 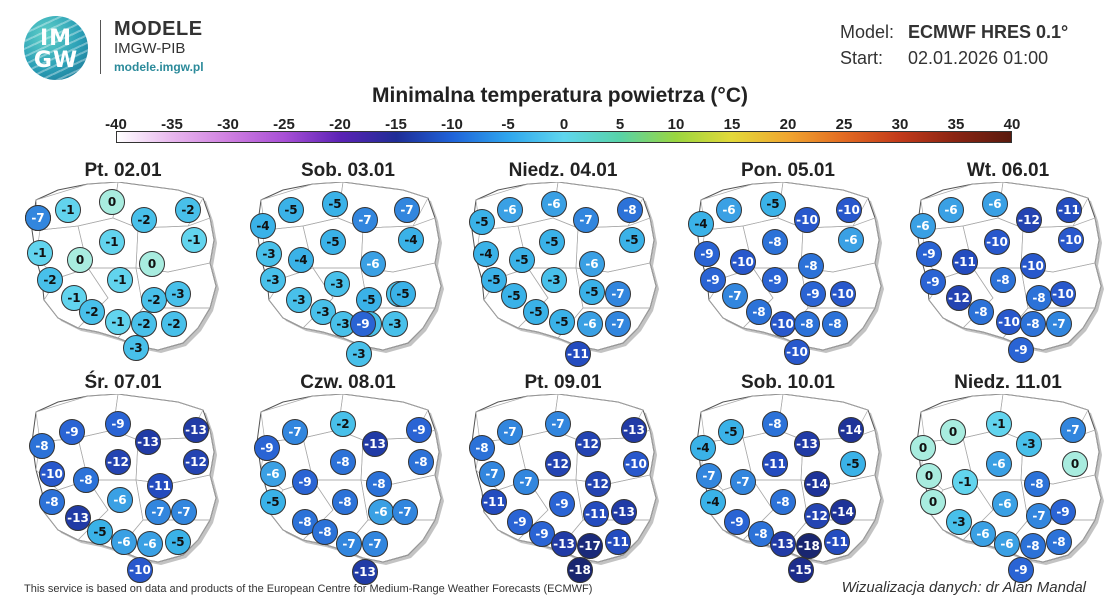 I want to click on colorbar-tick-label: 0, so click(x=564, y=124).